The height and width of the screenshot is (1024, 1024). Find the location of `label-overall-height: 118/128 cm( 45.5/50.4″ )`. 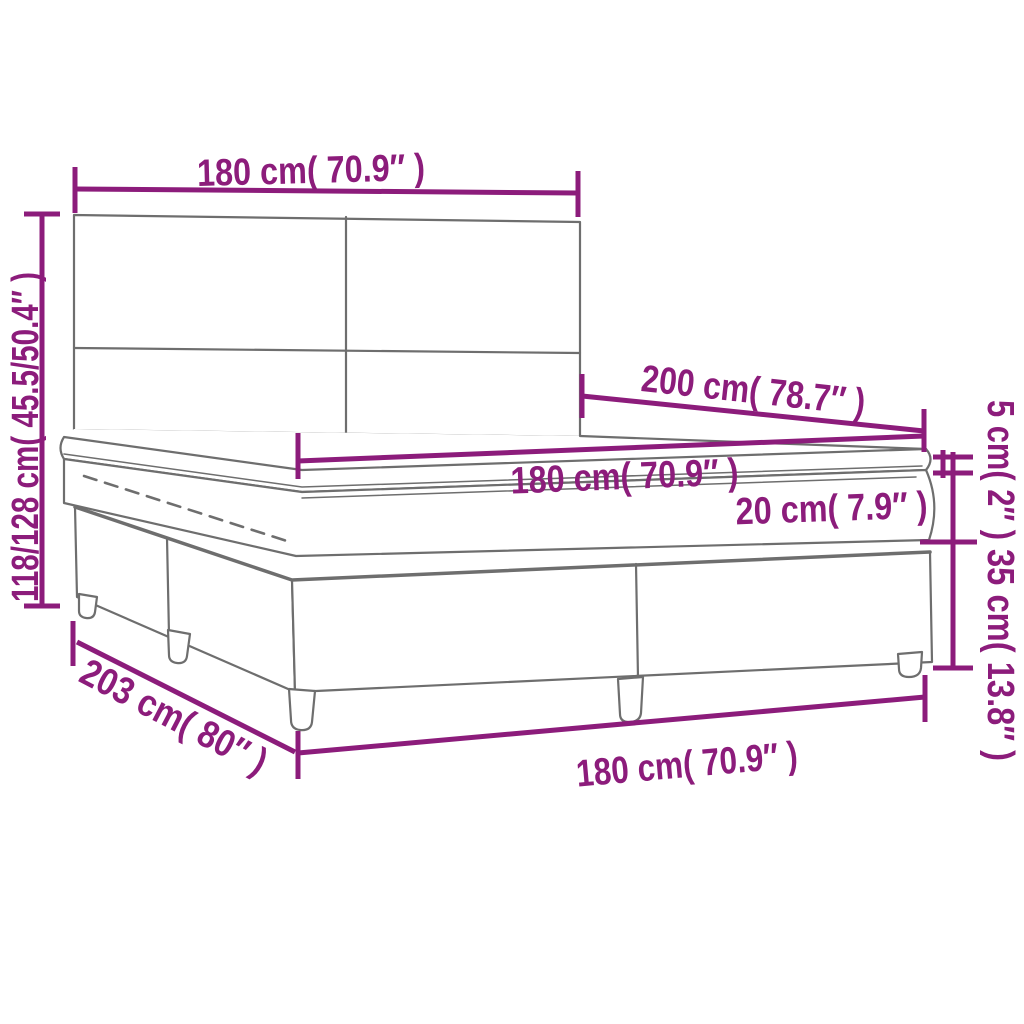

label-overall-height: 118/128 cm( 45.5/50.4″ ) is located at coordinates (26, 437).